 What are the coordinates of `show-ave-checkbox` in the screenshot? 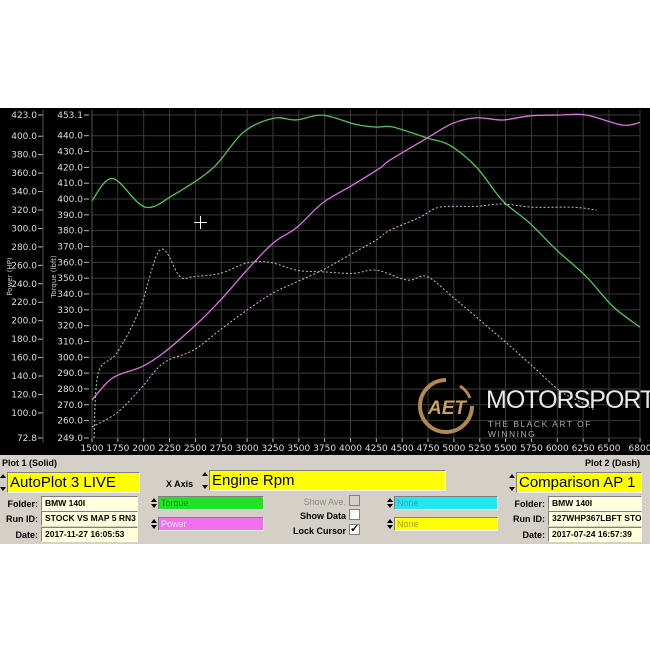 It's located at (354, 500).